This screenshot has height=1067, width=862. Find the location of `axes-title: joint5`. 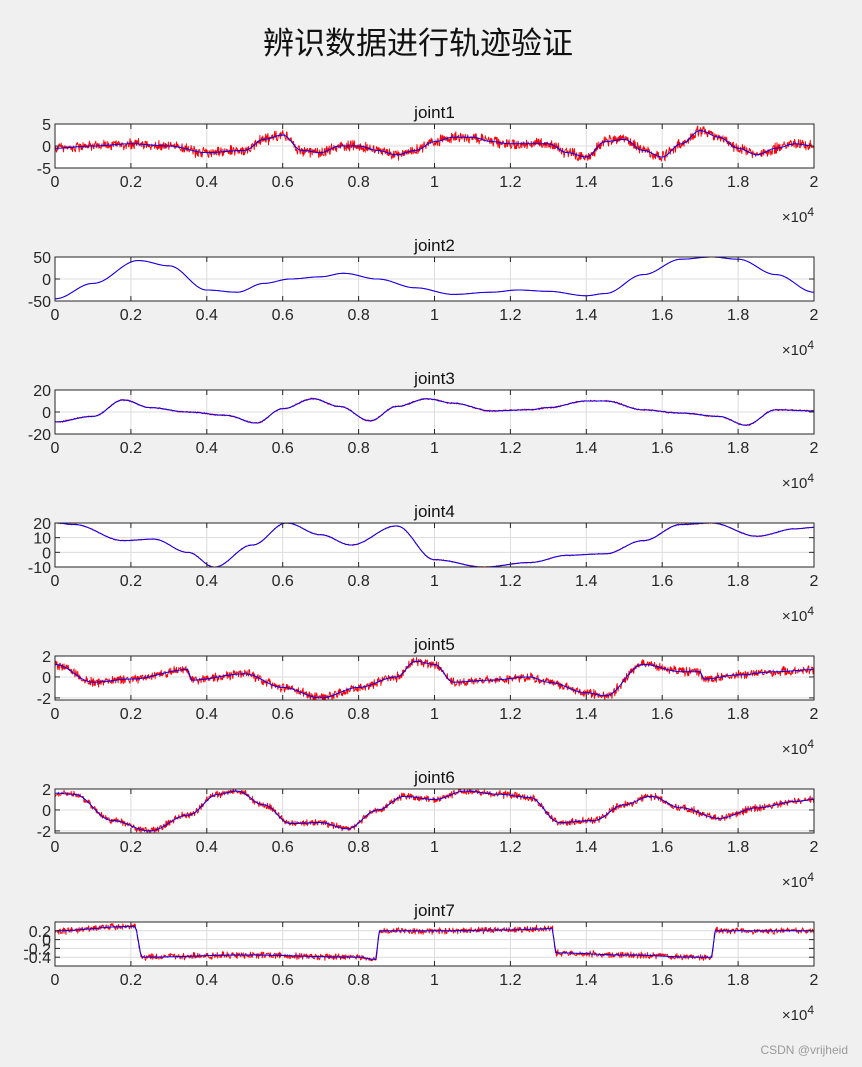

axes-title: joint5 is located at coordinates (434, 644).